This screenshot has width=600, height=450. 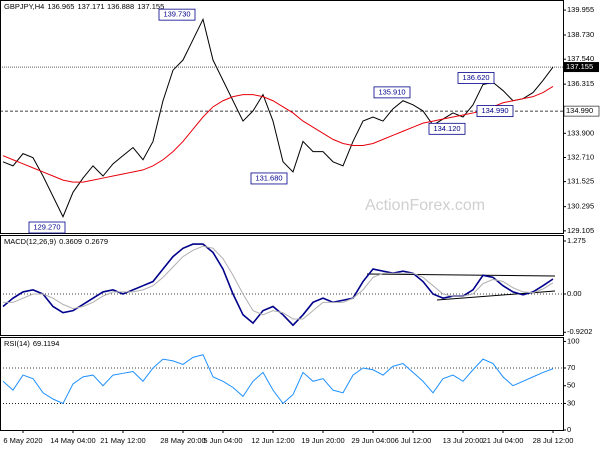 What do you see at coordinates (580, 230) in the screenshot?
I see `y-tick-label: 129.105` at bounding box center [580, 230].